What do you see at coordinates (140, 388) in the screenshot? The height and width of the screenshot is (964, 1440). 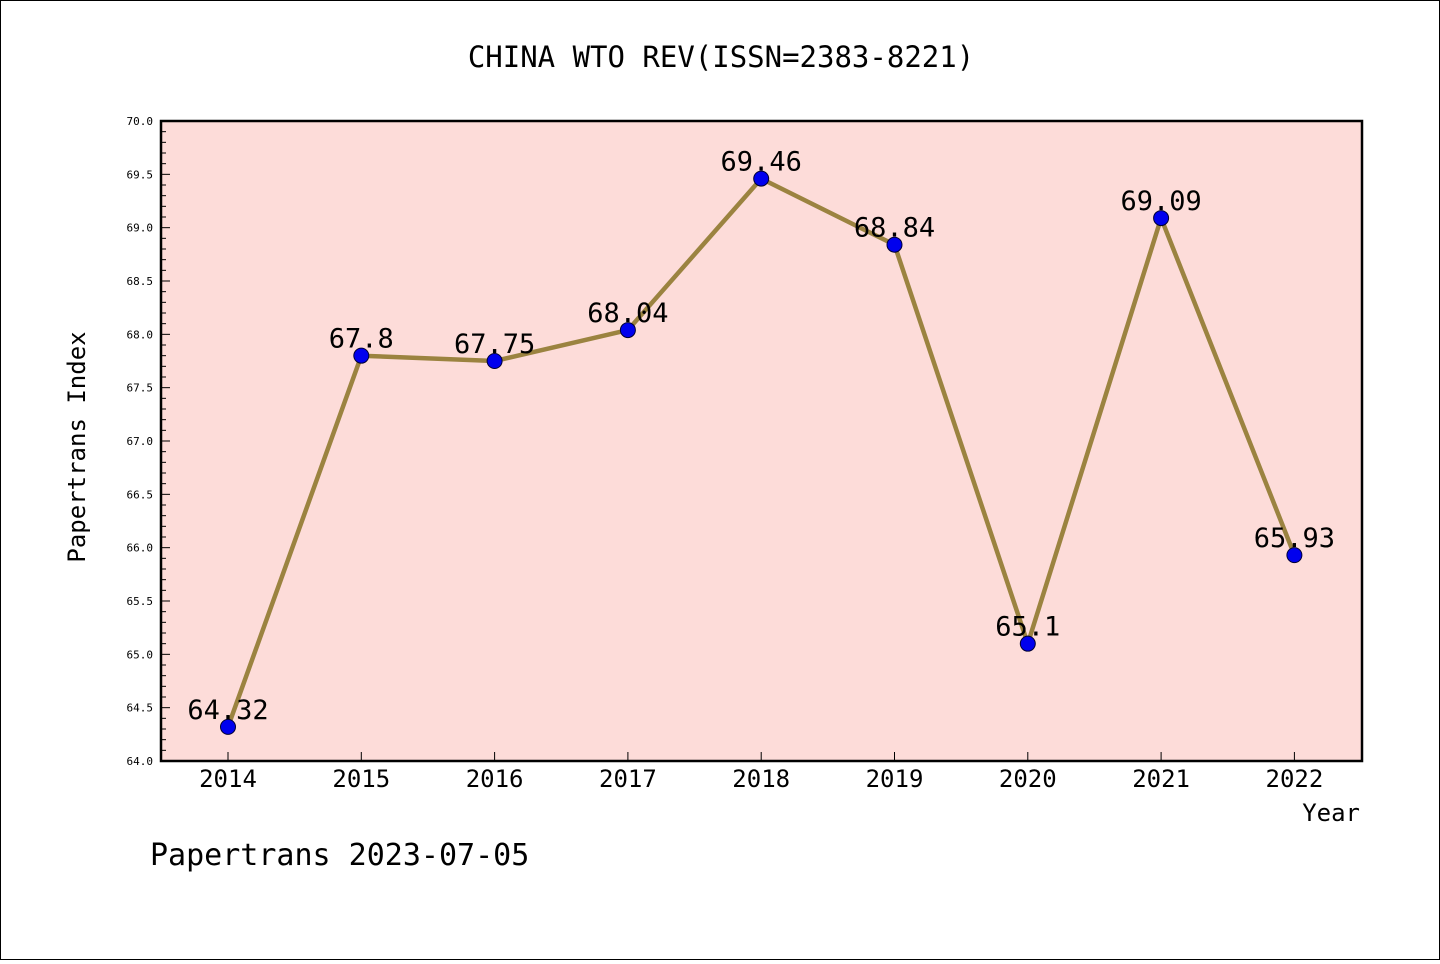 I see `y-tick-label: 67.5` at bounding box center [140, 388].